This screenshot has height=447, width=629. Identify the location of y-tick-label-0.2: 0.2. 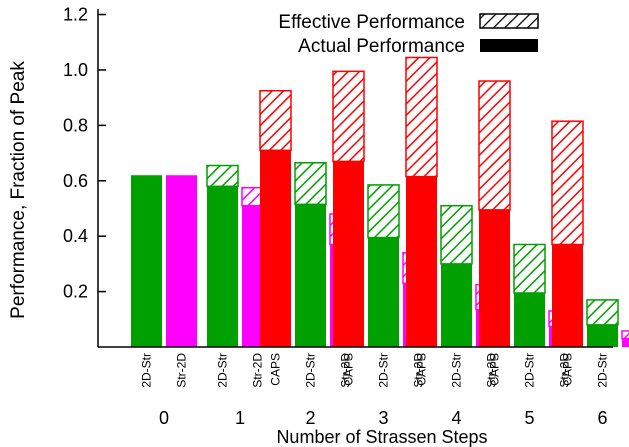
(75, 292).